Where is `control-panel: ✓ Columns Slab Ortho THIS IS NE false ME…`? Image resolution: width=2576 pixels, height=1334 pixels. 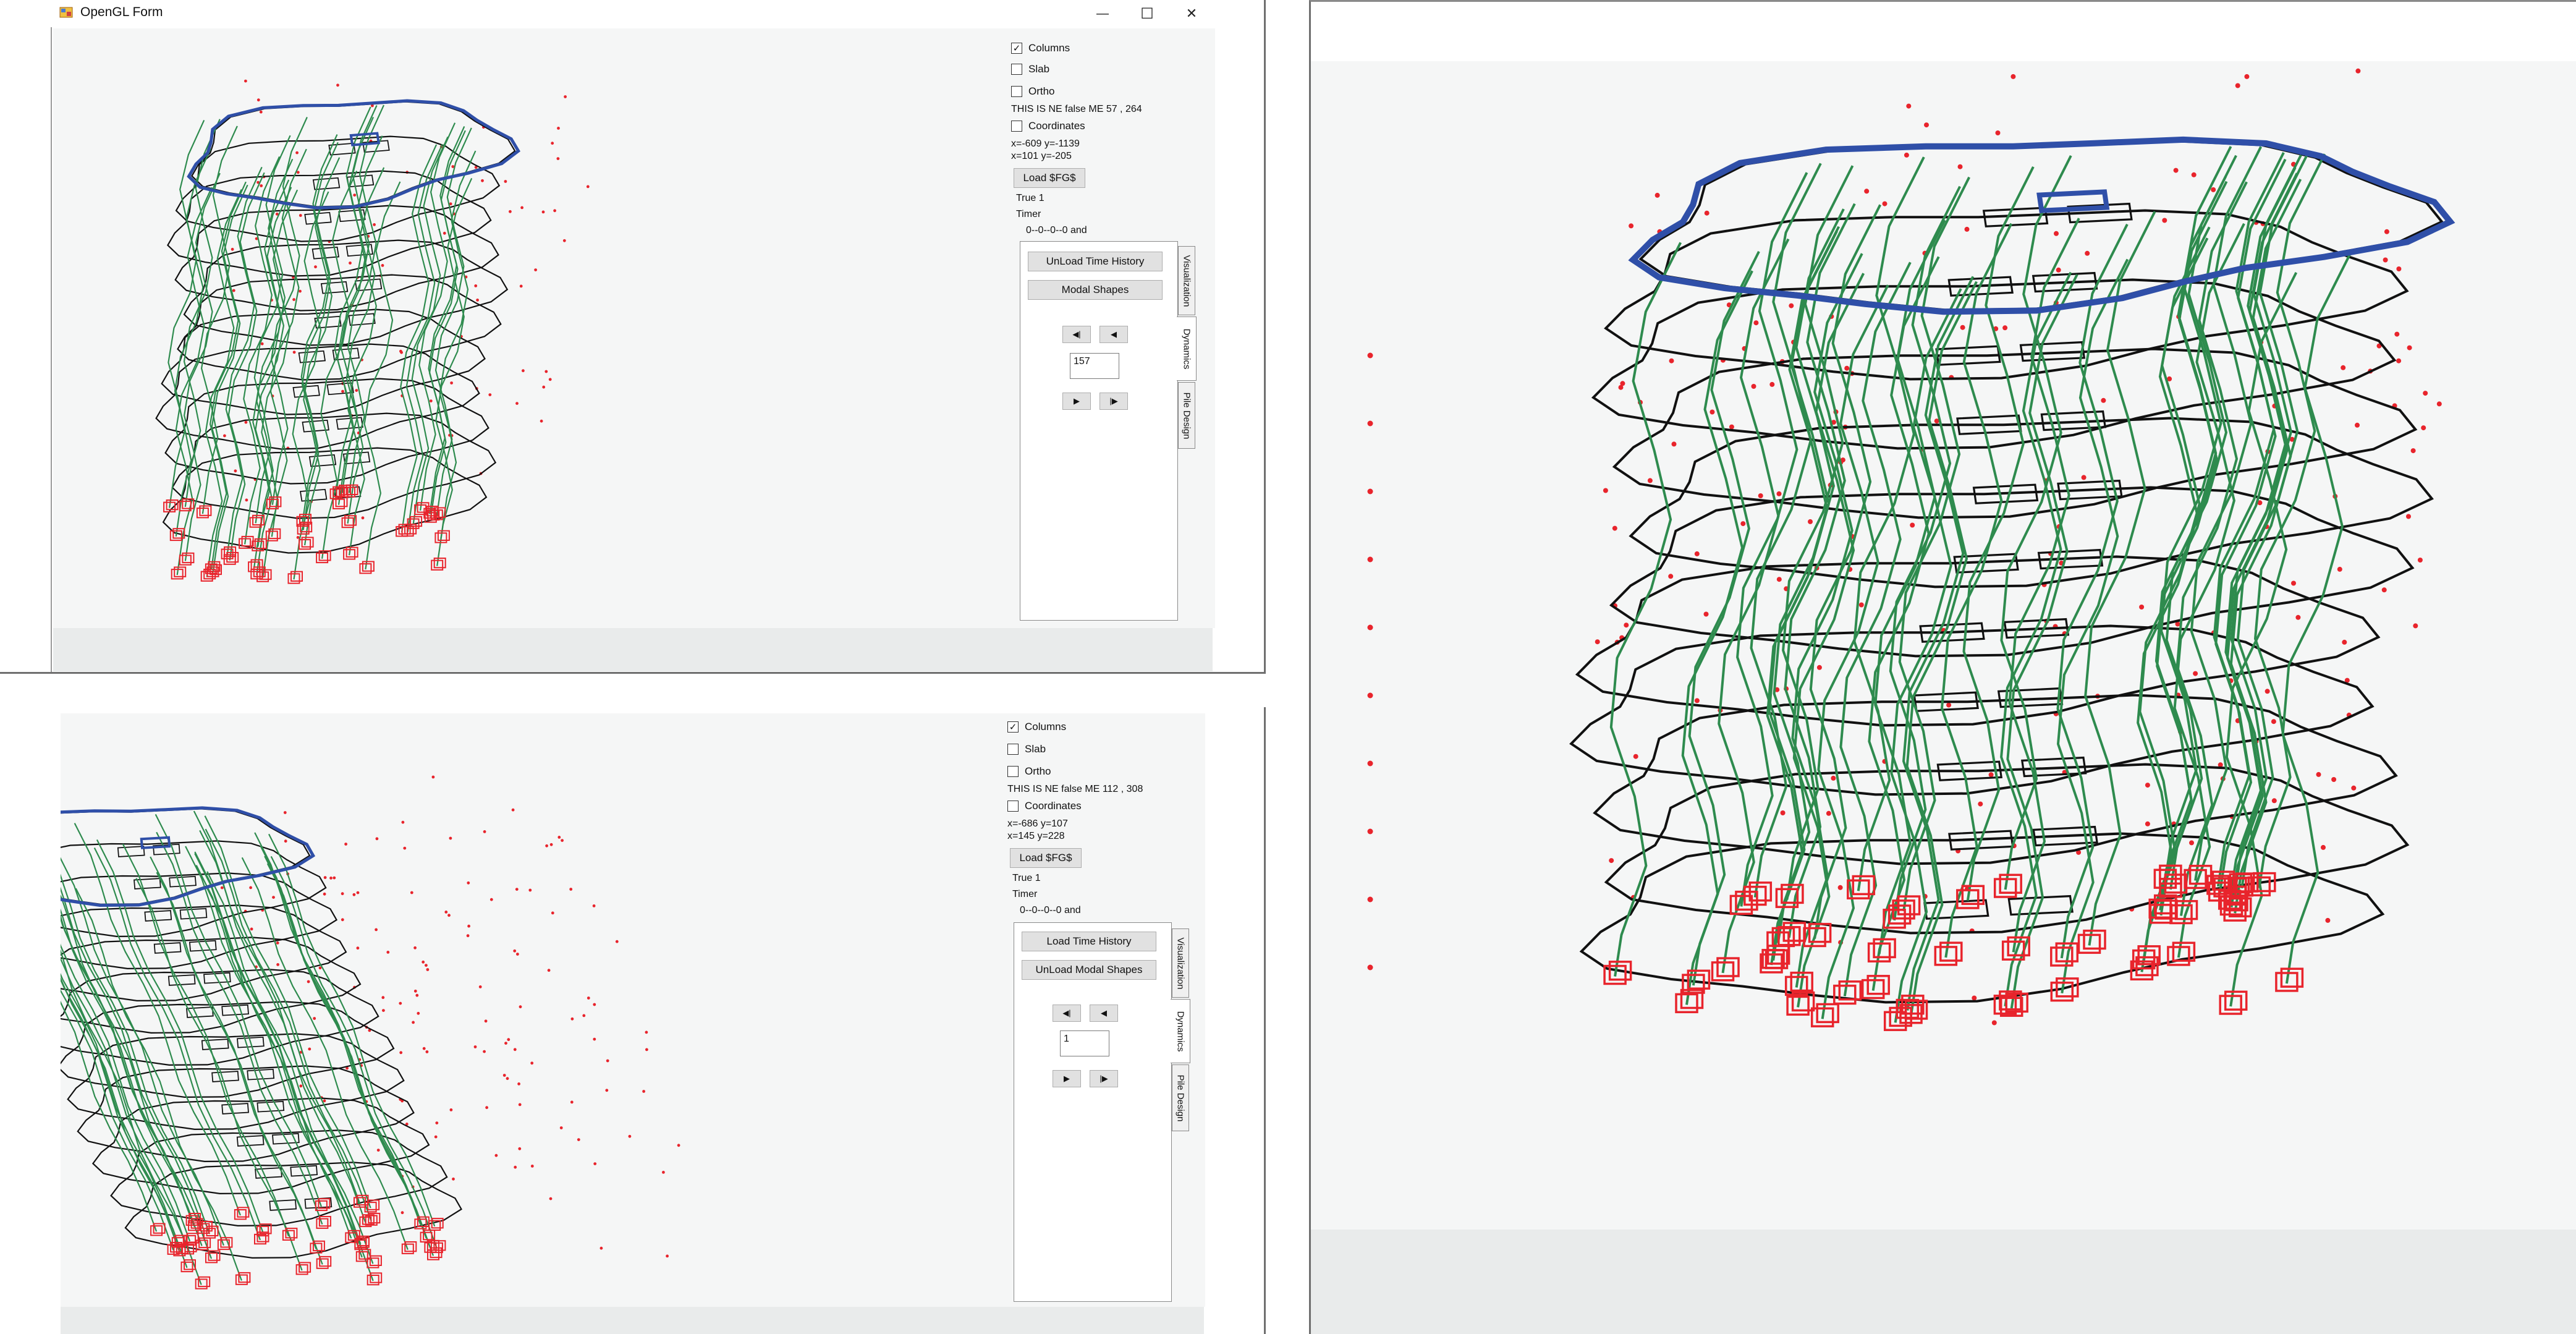 control-panel: ✓ Columns Slab Ortho THIS IS NE false ME… is located at coordinates (1110, 328).